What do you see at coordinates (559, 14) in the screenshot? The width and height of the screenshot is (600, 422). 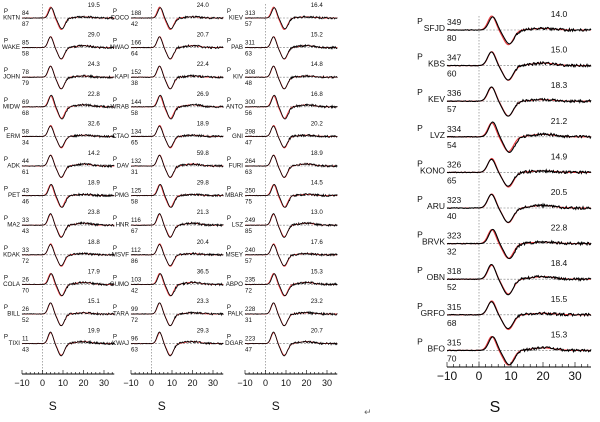 I see `amplitude-label: 14.0` at bounding box center [559, 14].